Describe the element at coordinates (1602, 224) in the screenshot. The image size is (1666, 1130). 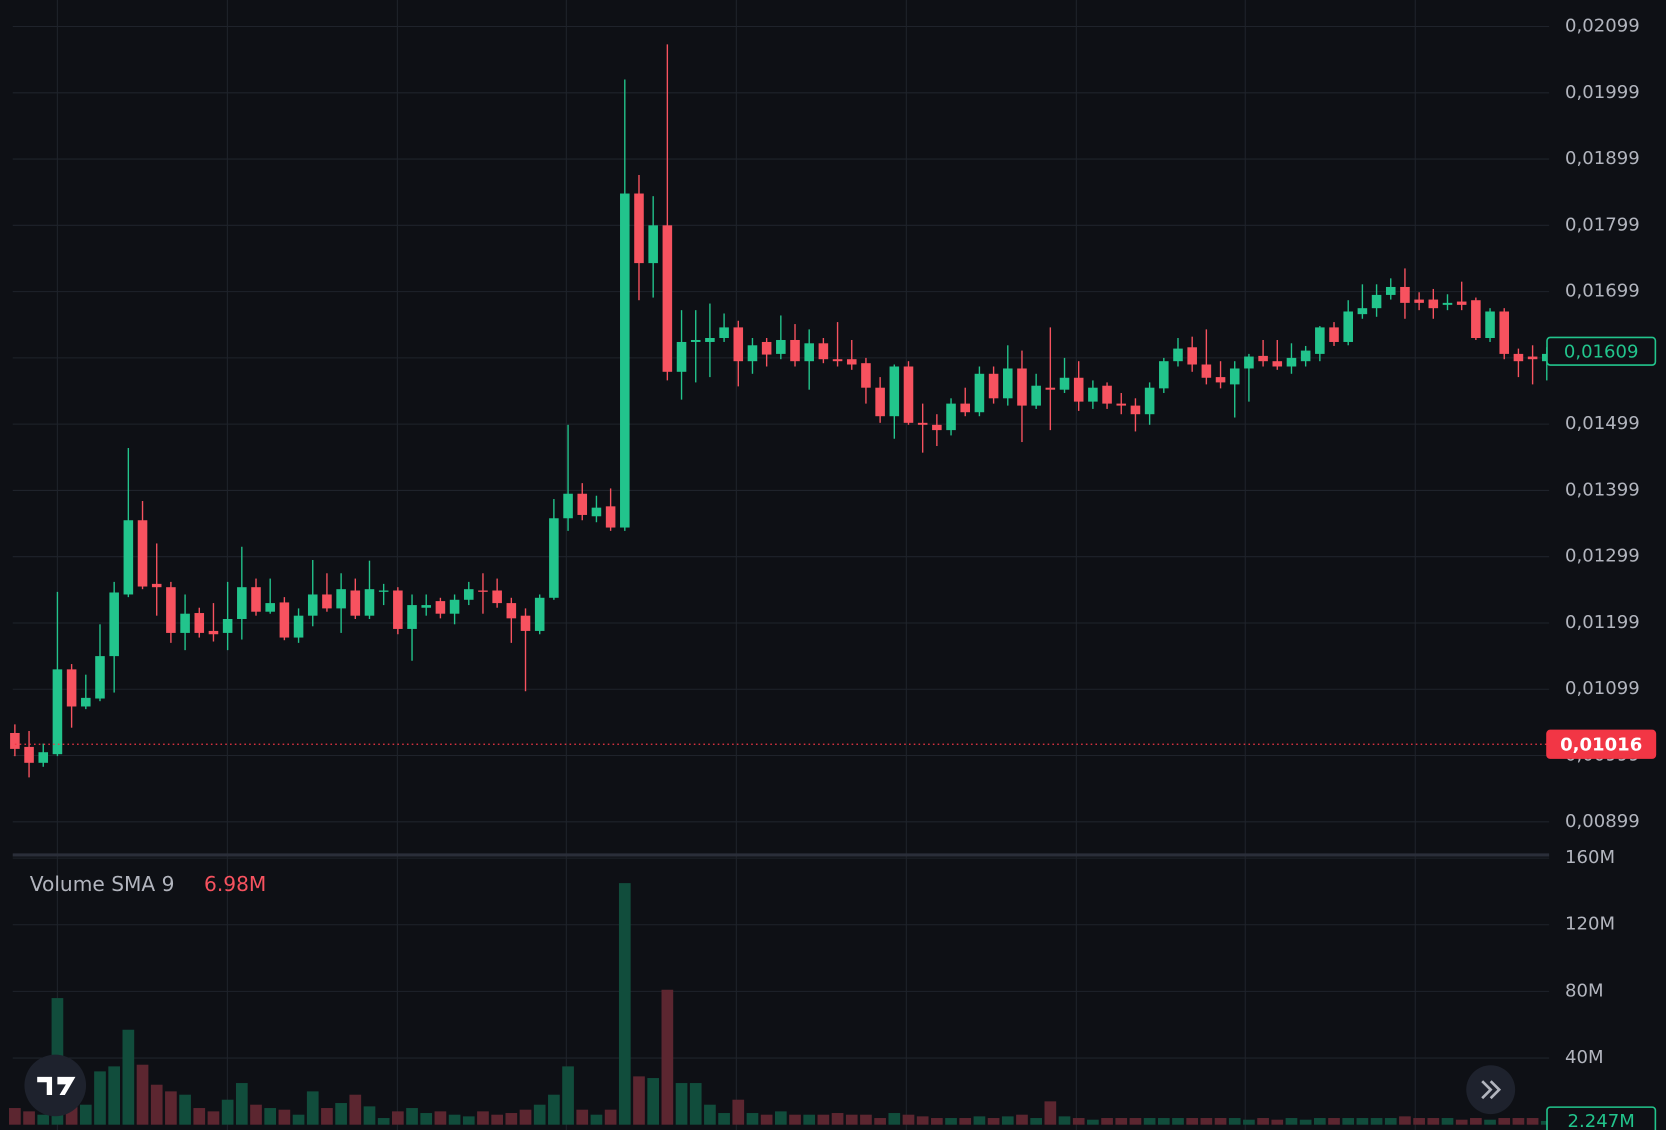
I see `y-tick-label: 0,01799` at that location.